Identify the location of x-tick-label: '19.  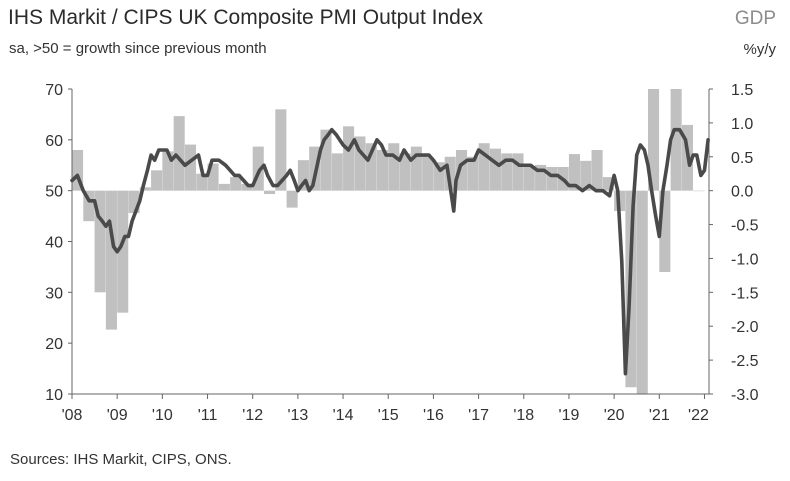
(569, 415).